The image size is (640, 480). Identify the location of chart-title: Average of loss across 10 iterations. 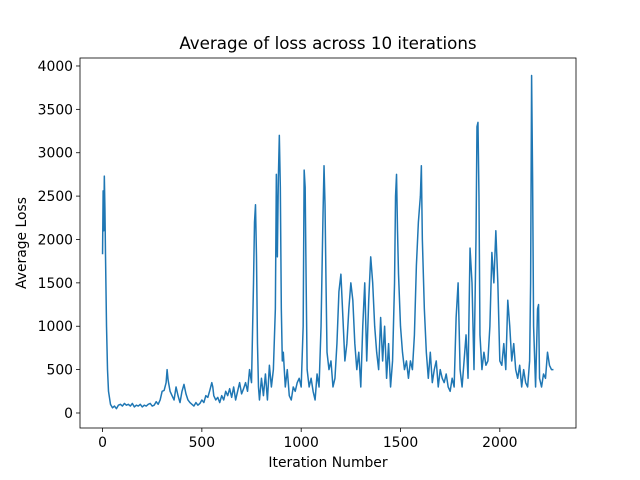
(327, 43).